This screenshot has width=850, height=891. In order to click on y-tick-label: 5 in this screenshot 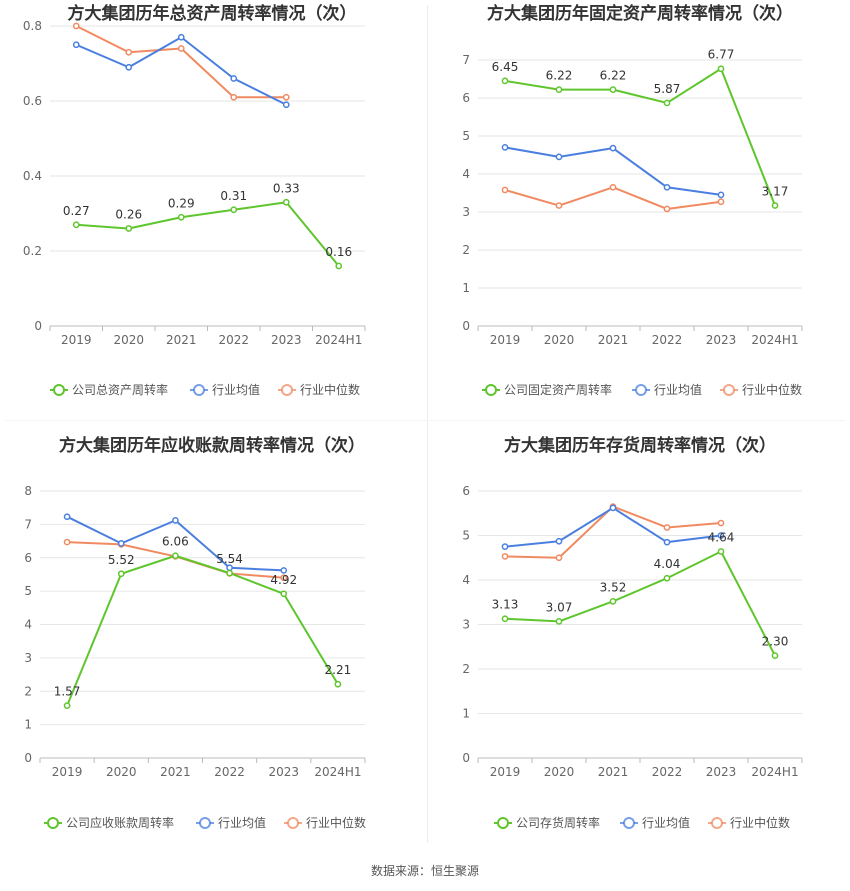, I will do `click(466, 136)`.